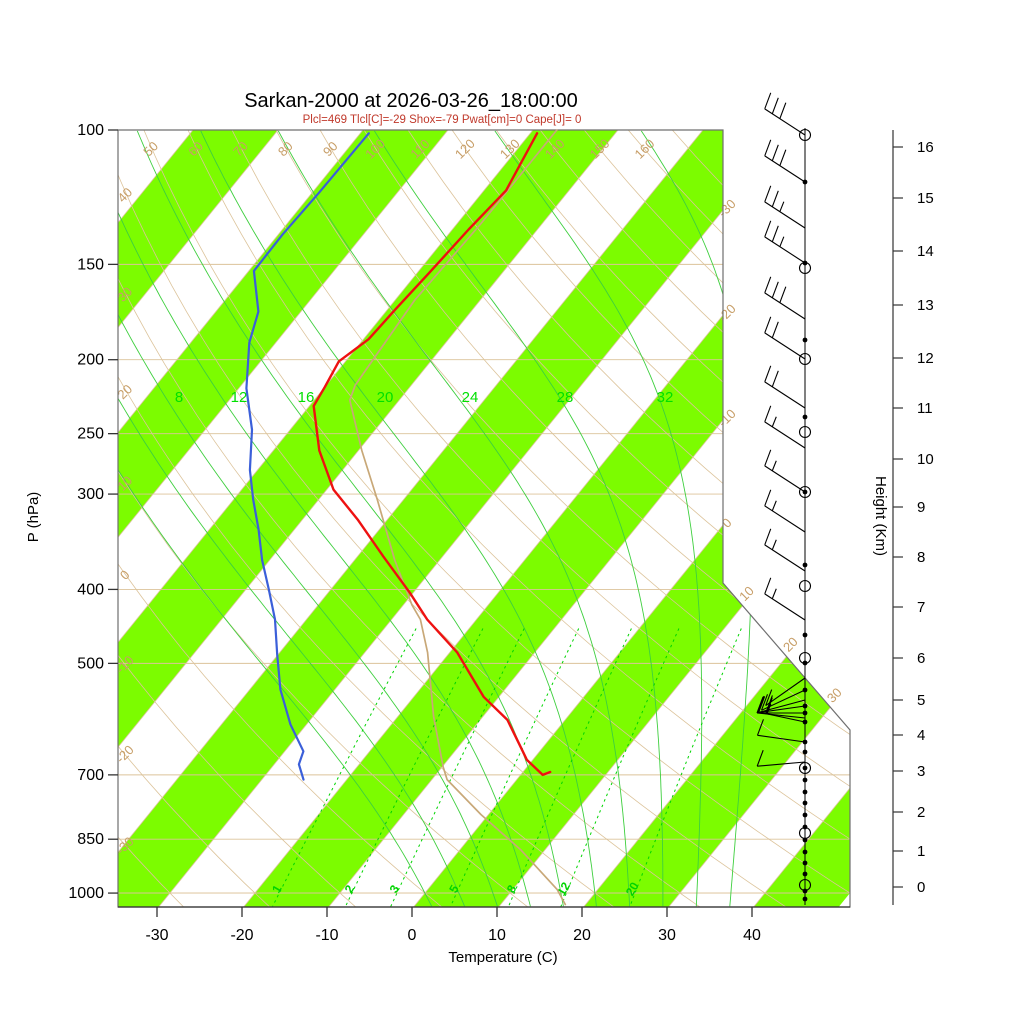  Describe the element at coordinates (925, 251) in the screenshot. I see `height-tick-label: 14` at that location.